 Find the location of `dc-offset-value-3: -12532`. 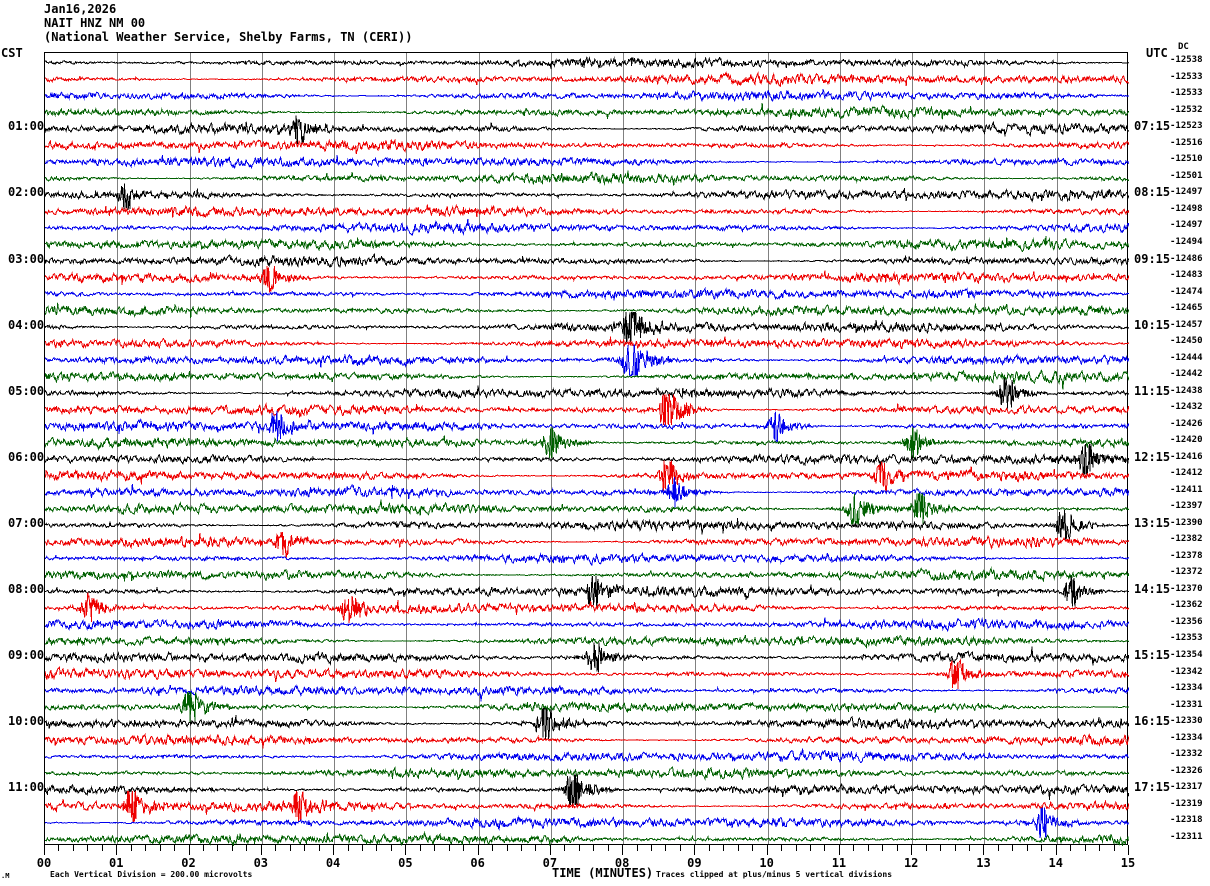

dc-offset-value-3: -12532 is located at coordinates (1186, 109).